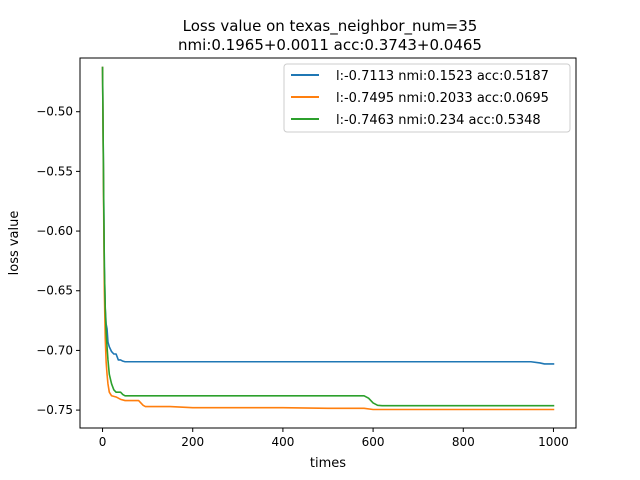  Describe the element at coordinates (14, 243) in the screenshot. I see `y-axis-label: loss value` at that location.